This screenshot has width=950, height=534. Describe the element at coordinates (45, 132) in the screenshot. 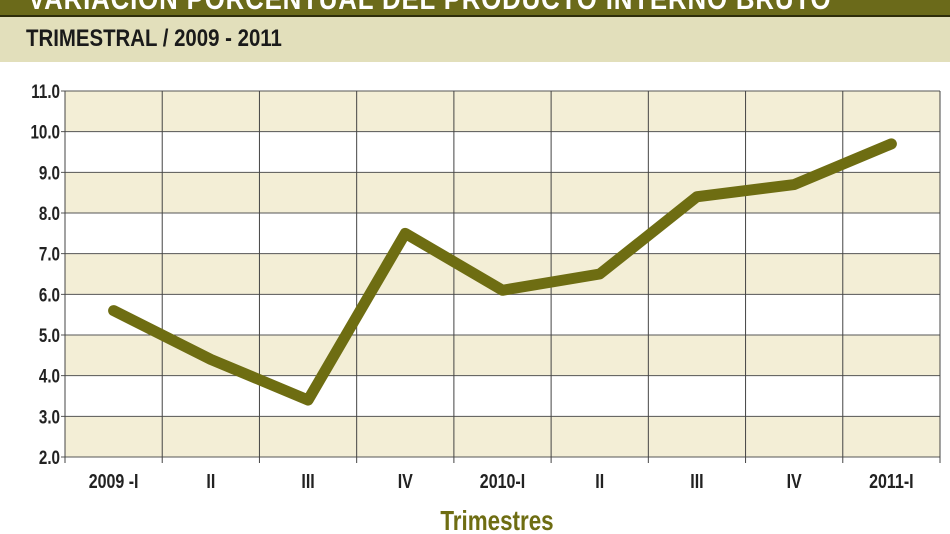

I see `y-tick-label: 10.0` at that location.